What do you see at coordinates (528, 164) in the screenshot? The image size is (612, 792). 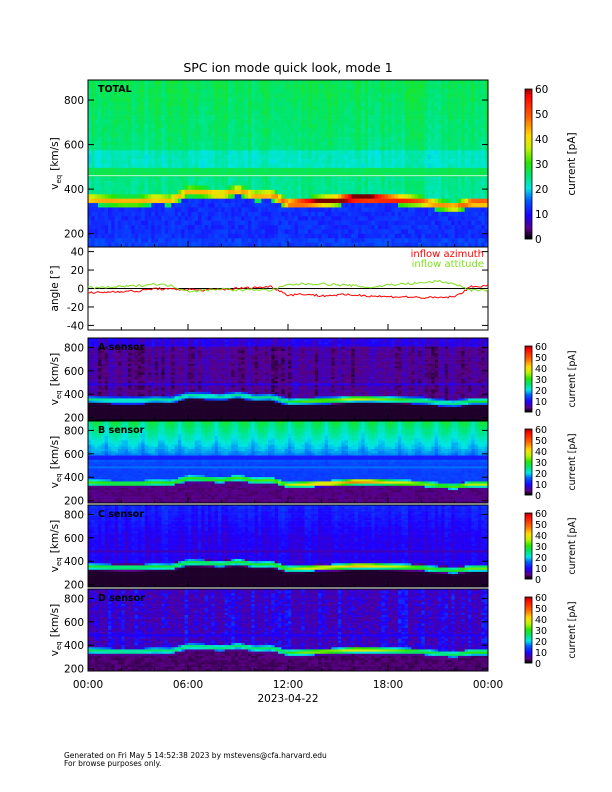 I see `colorbar-frame` at bounding box center [528, 164].